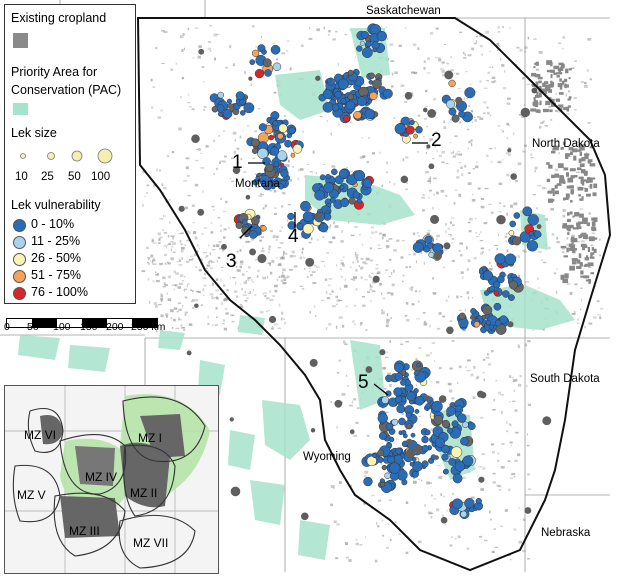 This screenshot has width=621, height=583. What do you see at coordinates (115, 327) in the screenshot?
I see `scale-label-200: 200` at bounding box center [115, 327].